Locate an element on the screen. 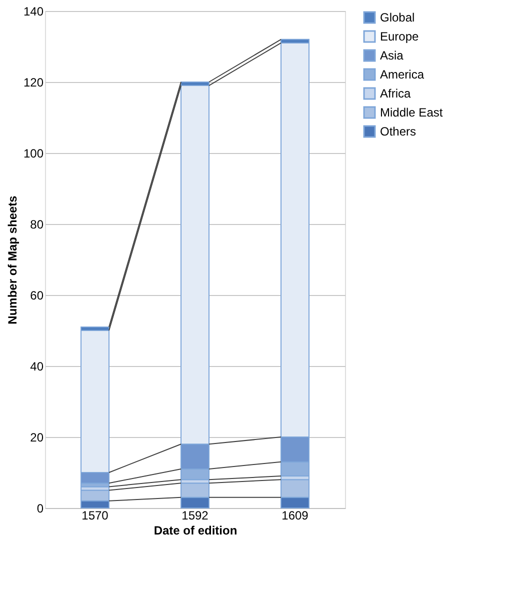 The height and width of the screenshot is (592, 529). legend-label: America is located at coordinates (402, 75).